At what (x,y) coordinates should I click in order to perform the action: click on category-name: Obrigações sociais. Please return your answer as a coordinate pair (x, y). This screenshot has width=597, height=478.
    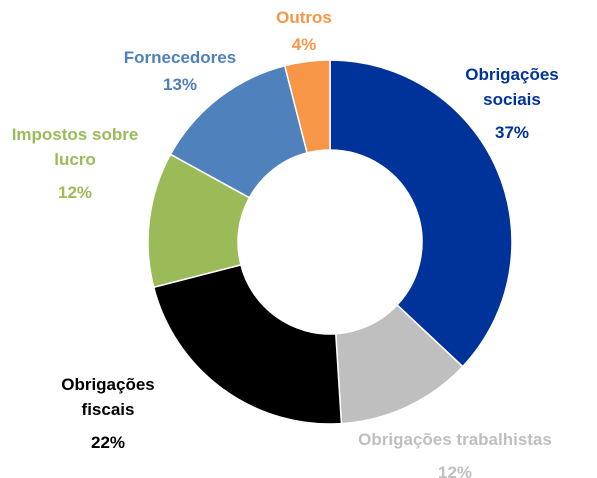
    Looking at the image, I should click on (512, 87).